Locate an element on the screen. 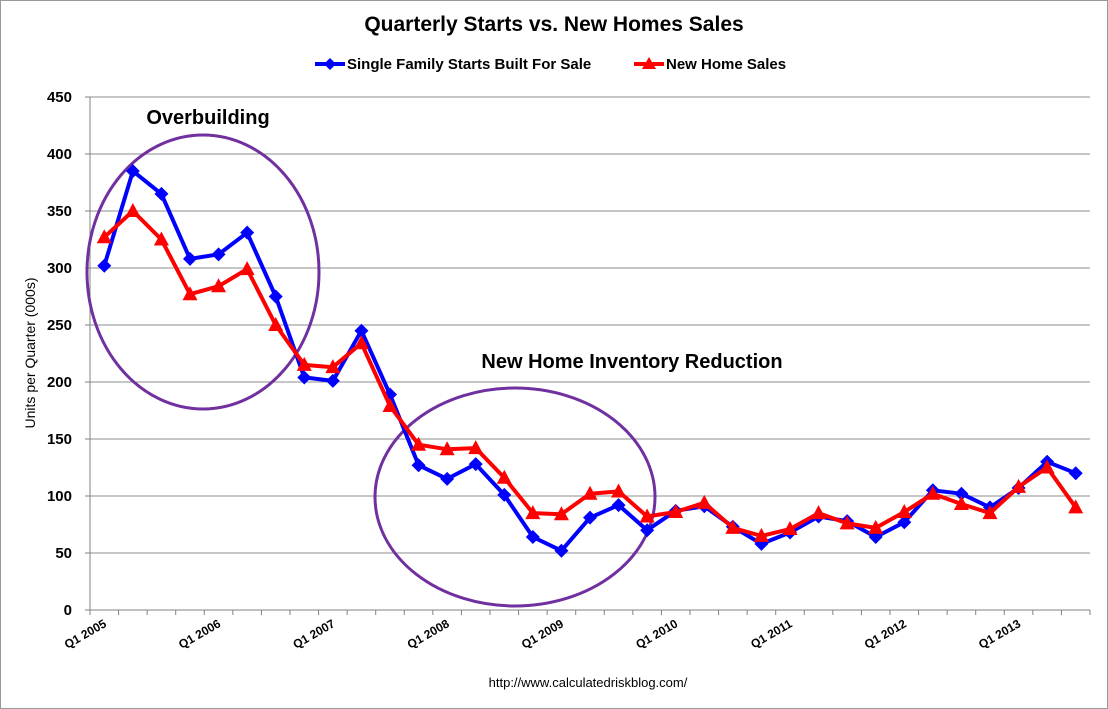 The height and width of the screenshot is (709, 1108). y-tick-label: 400 is located at coordinates (59, 154).